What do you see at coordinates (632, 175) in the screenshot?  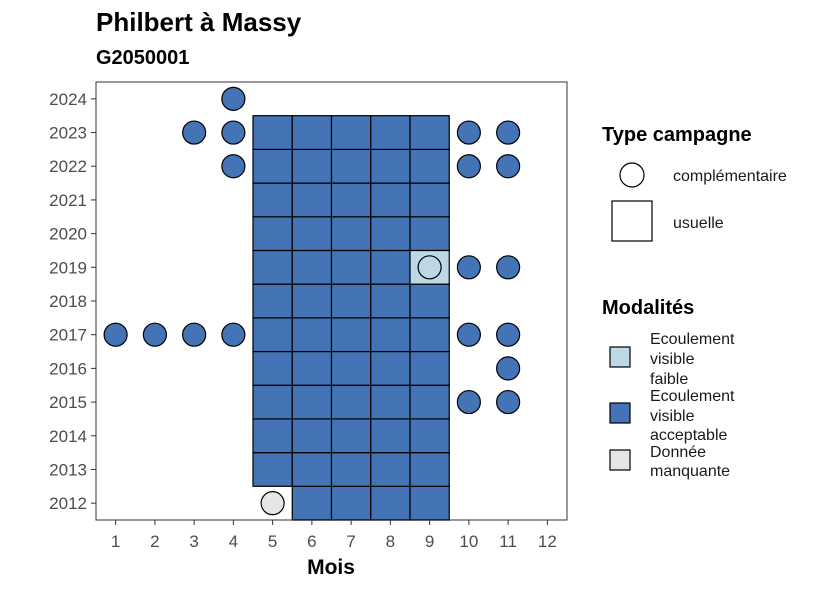 I see `legend-key-complementaire` at bounding box center [632, 175].